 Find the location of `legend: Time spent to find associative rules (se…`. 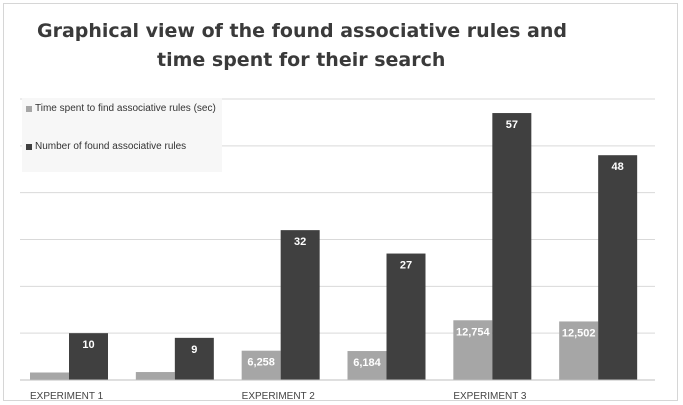

legend: Time spent to find associative rules (se… is located at coordinates (122, 135).